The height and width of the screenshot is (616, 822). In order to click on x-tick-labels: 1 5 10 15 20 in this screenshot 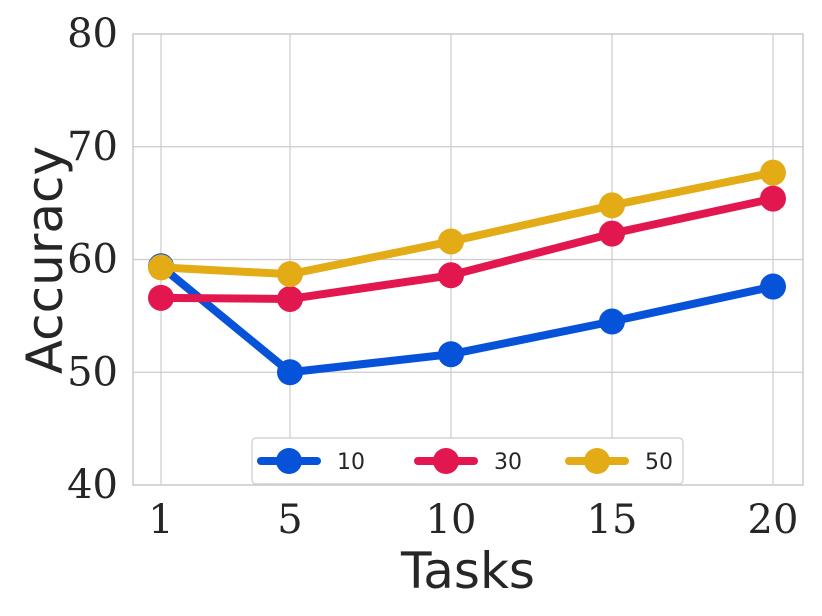, I will do `click(473, 520)`.